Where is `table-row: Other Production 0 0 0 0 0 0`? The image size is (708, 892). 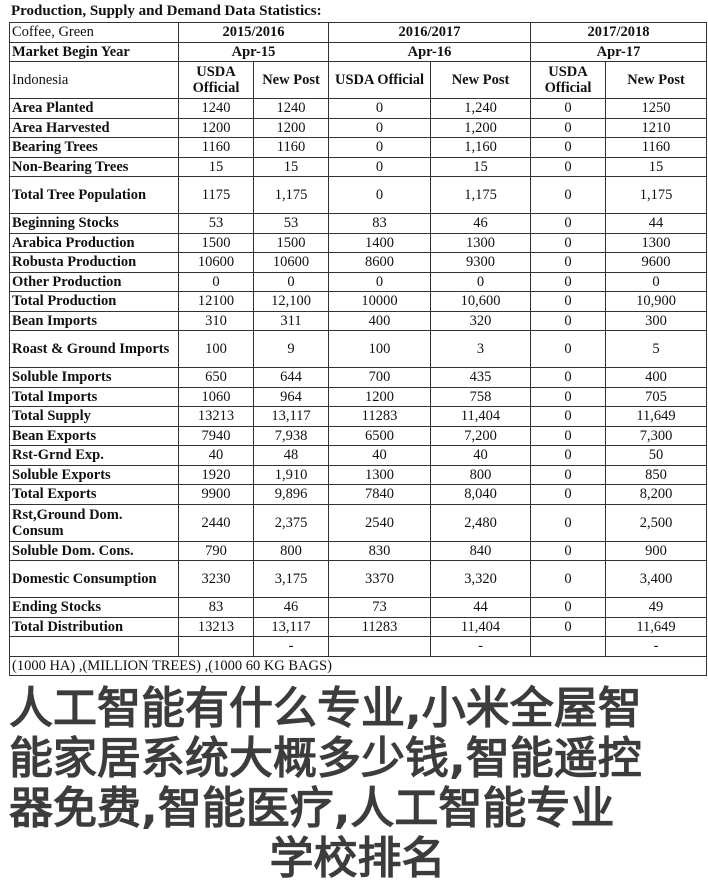
table-row: Other Production 0 0 0 0 0 0 is located at coordinates (358, 281).